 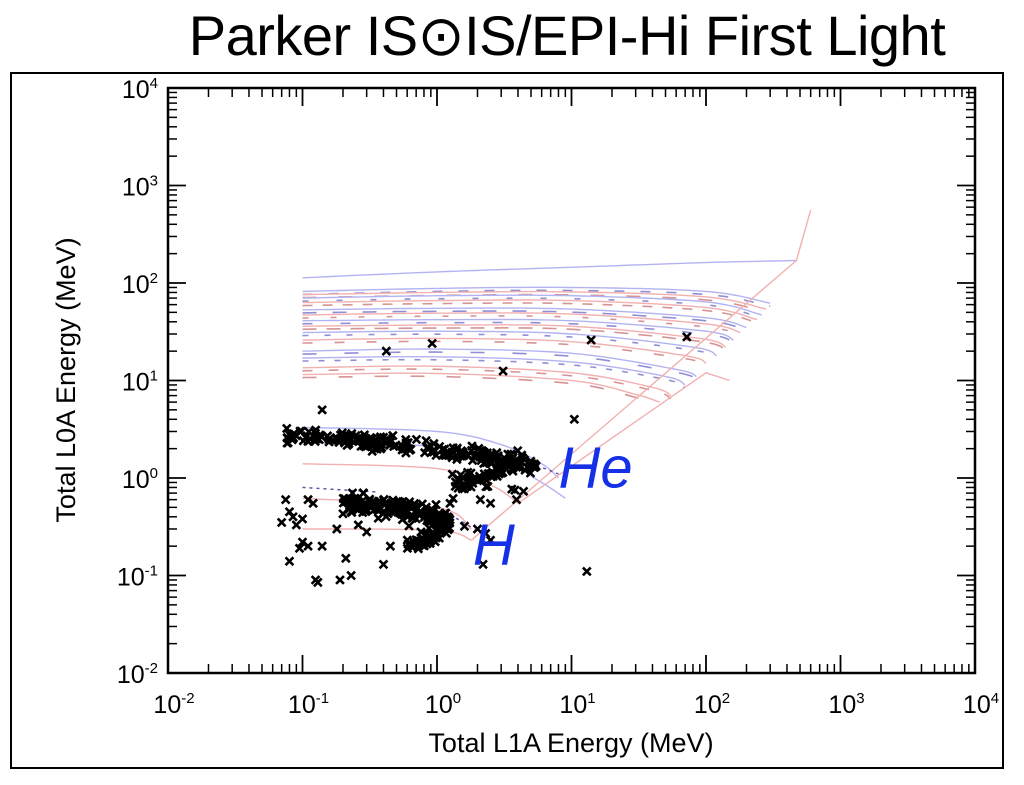 I want to click on y-tick-label: 10², so click(x=140, y=284).